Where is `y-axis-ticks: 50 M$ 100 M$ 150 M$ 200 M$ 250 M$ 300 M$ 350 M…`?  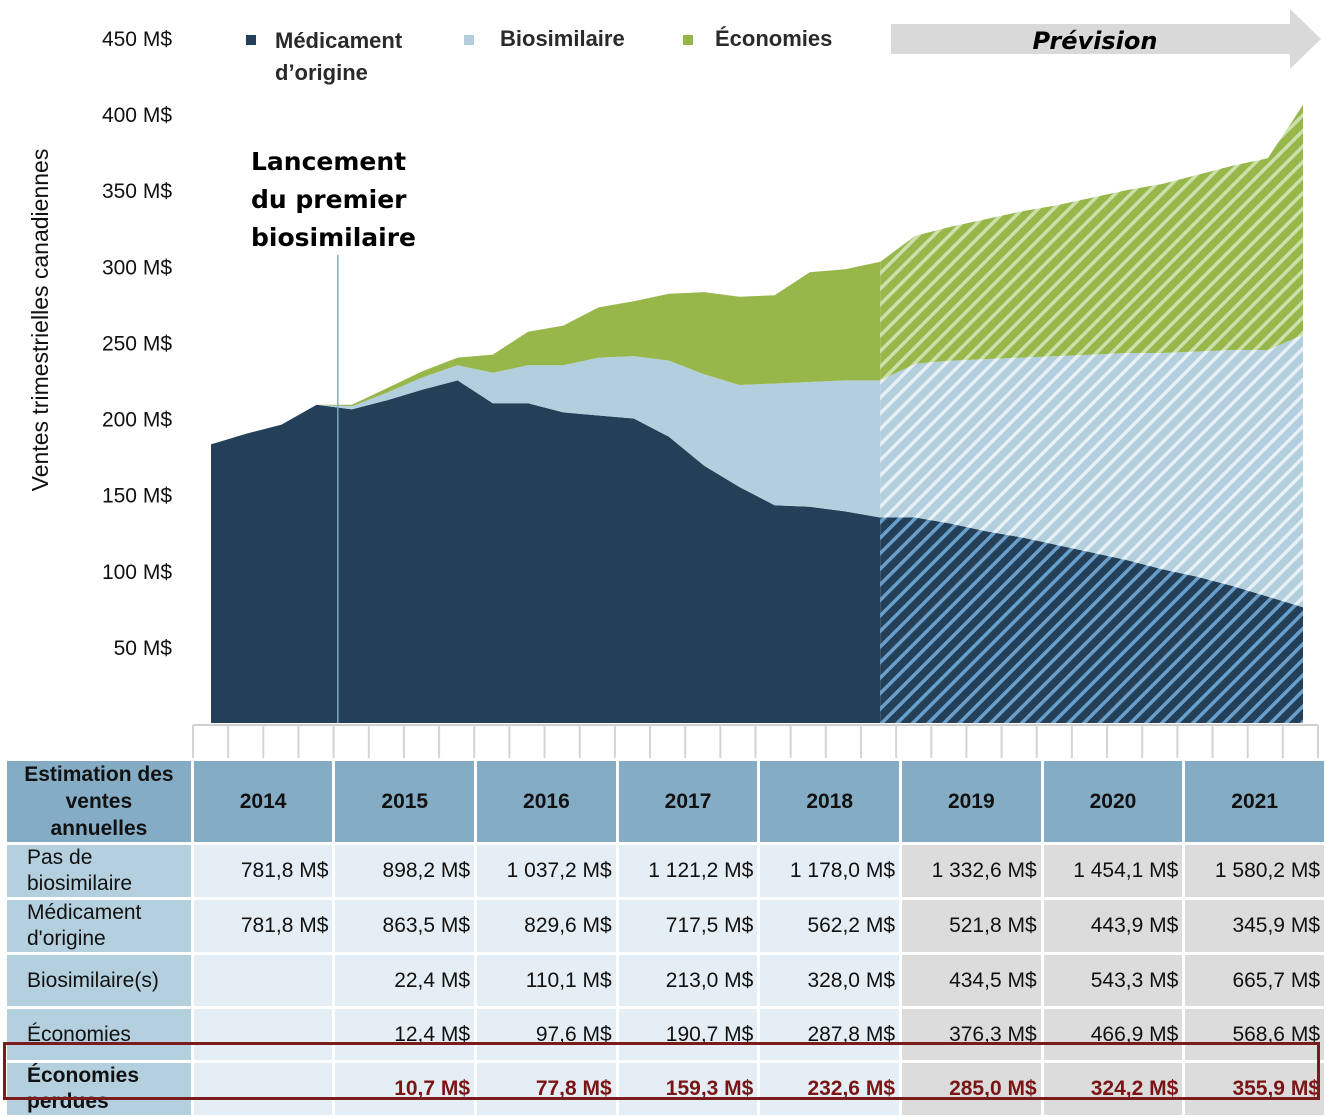 y-axis-ticks: 50 M$ 100 M$ 150 M$ 200 M$ 250 M$ 300 M$ 350 M… is located at coordinates (137, 344).